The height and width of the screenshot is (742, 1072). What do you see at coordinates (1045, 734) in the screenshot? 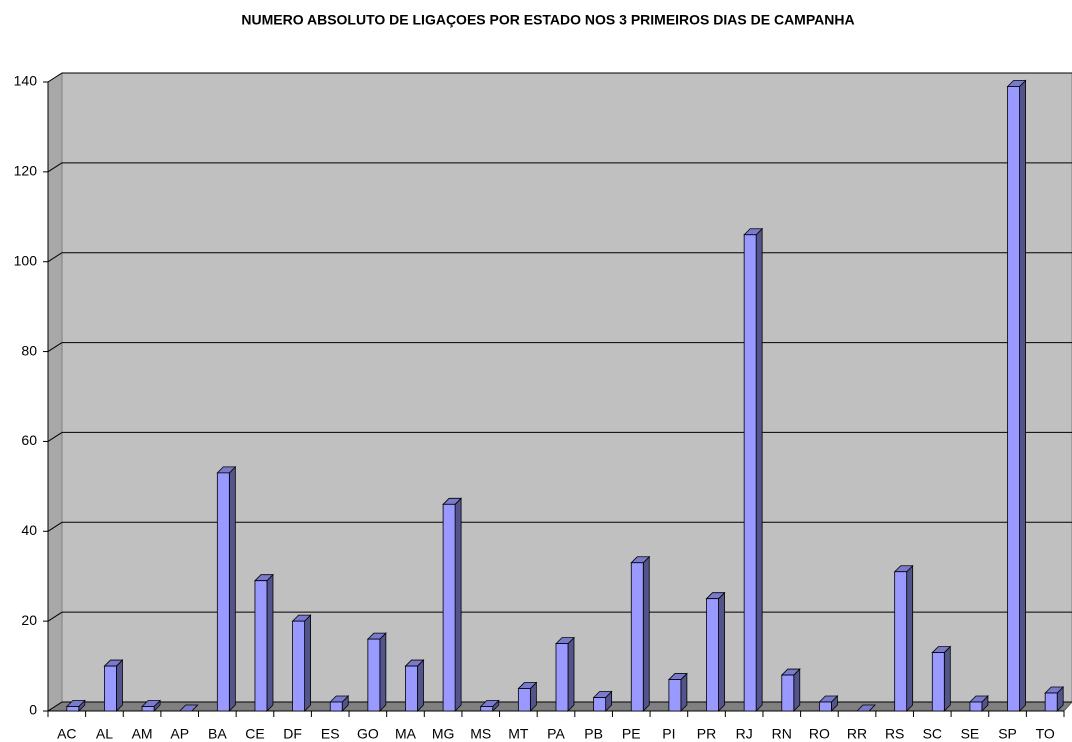
I see `x-tick-label: TO` at bounding box center [1045, 734].